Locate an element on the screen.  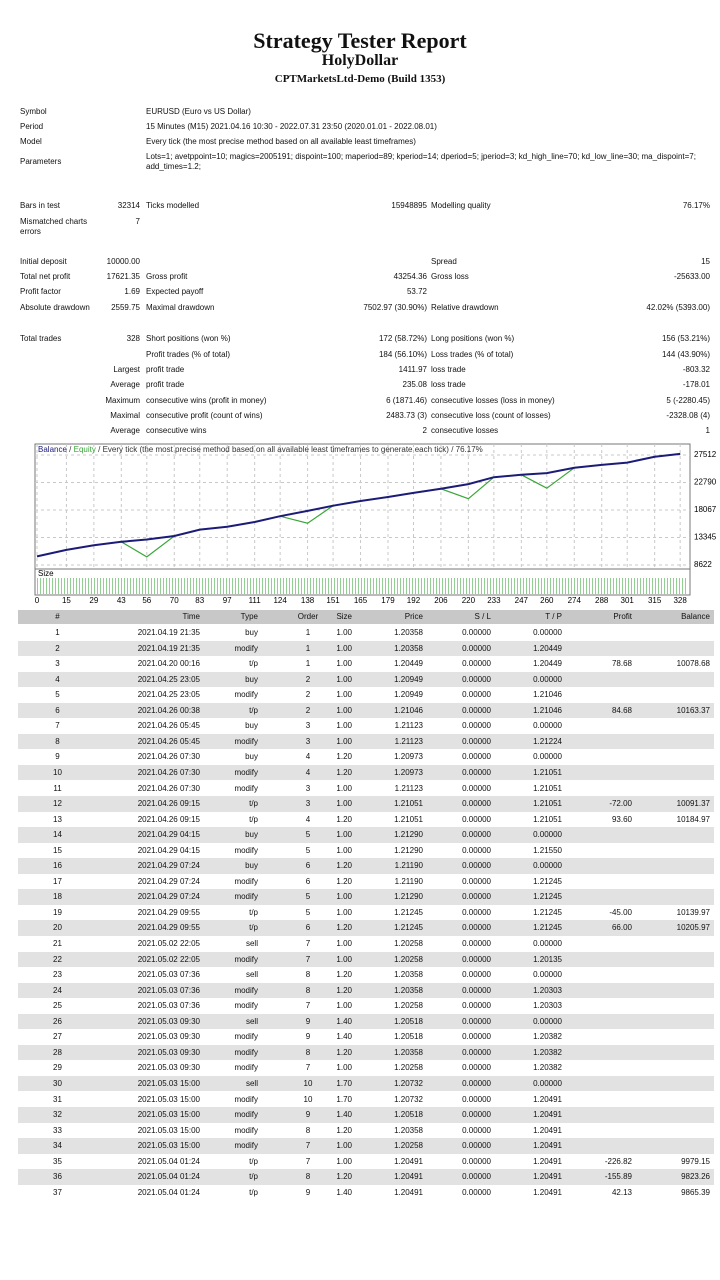
stat-label: profit trade is located at coordinates (165, 384).